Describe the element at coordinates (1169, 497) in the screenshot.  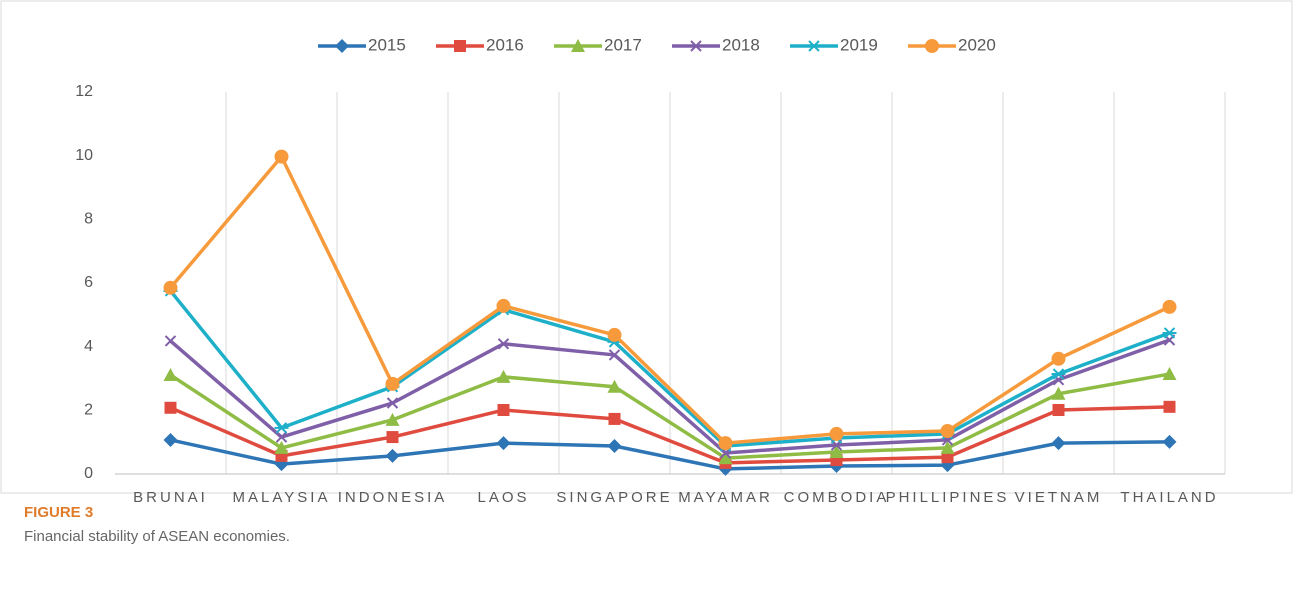
I see `x-tick-label: THAILAND` at that location.